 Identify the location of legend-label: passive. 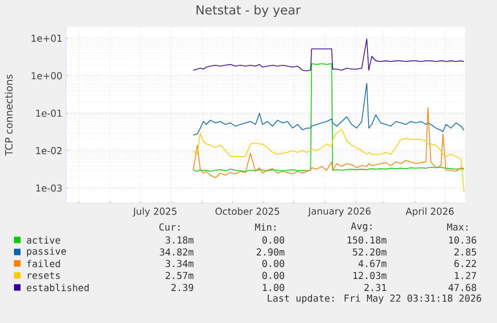
(46, 252).